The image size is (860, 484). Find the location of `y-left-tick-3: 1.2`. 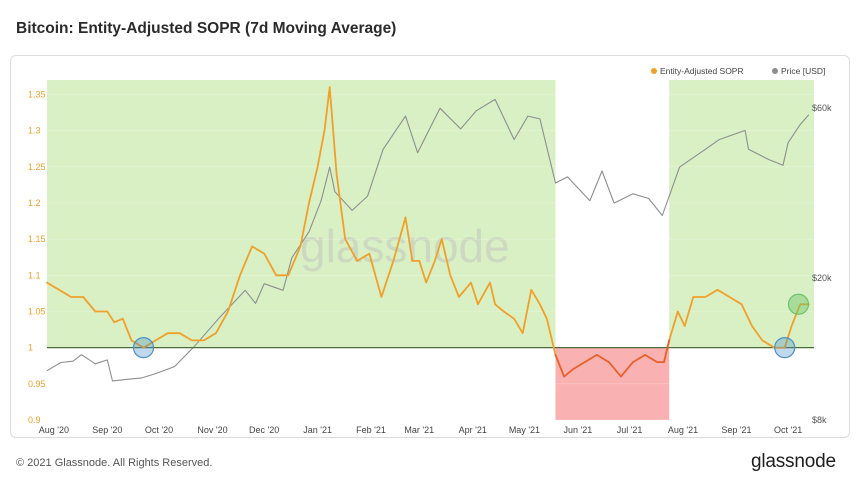

y-left-tick-3: 1.2 is located at coordinates (34, 203).